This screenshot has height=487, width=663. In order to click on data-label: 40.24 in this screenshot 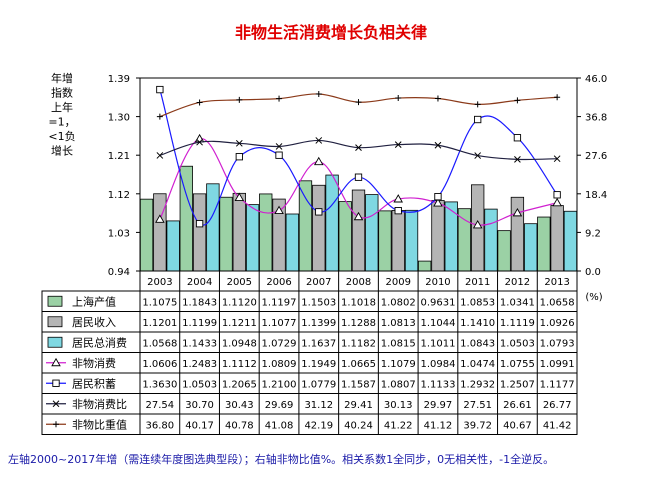, I will do `click(358, 425)`.